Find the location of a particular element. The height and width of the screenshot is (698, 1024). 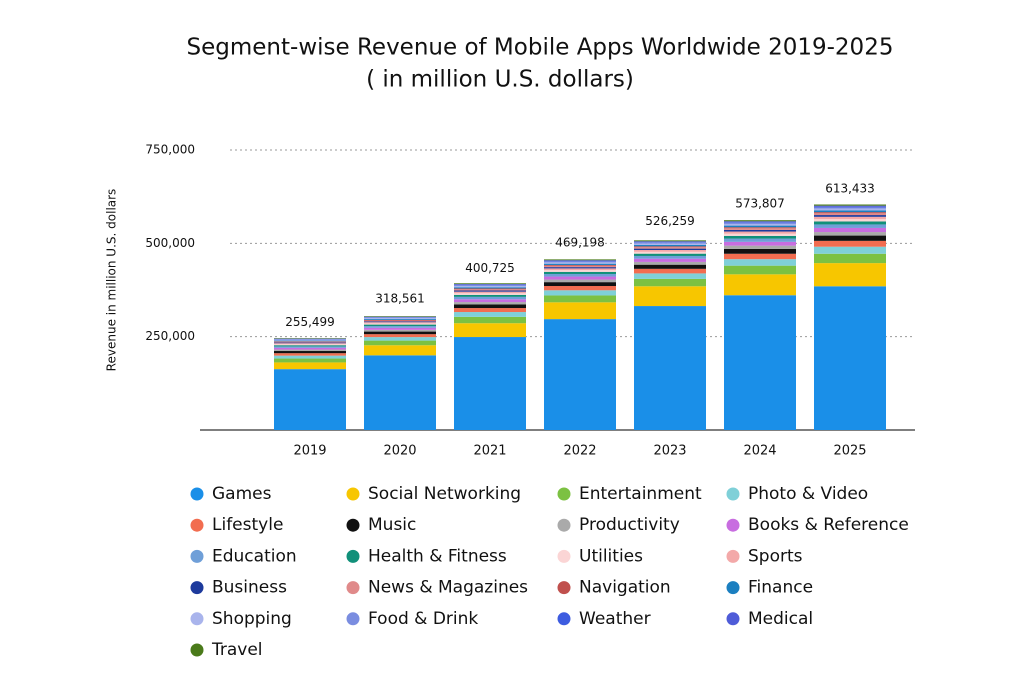

x-tick-label: 2021 is located at coordinates (489, 451).